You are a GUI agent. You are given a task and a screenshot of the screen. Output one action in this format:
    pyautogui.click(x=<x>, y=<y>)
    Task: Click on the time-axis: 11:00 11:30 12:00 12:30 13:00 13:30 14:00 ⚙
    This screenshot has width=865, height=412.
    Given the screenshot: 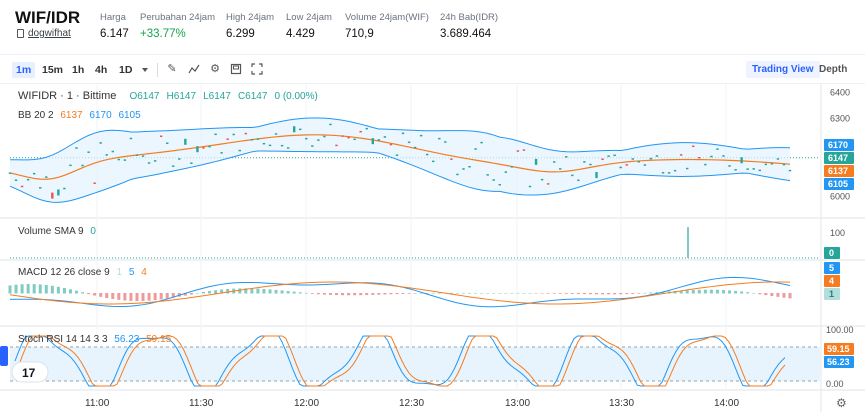 What is the action you would take?
    pyautogui.click(x=466, y=403)
    